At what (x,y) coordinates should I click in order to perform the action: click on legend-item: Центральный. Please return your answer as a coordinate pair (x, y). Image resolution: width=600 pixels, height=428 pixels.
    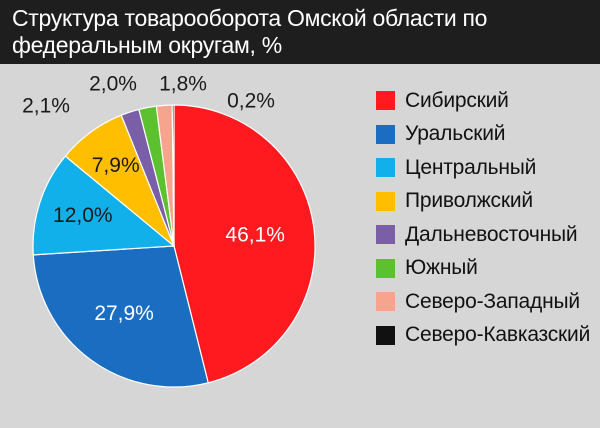
    Looking at the image, I should click on (487, 168).